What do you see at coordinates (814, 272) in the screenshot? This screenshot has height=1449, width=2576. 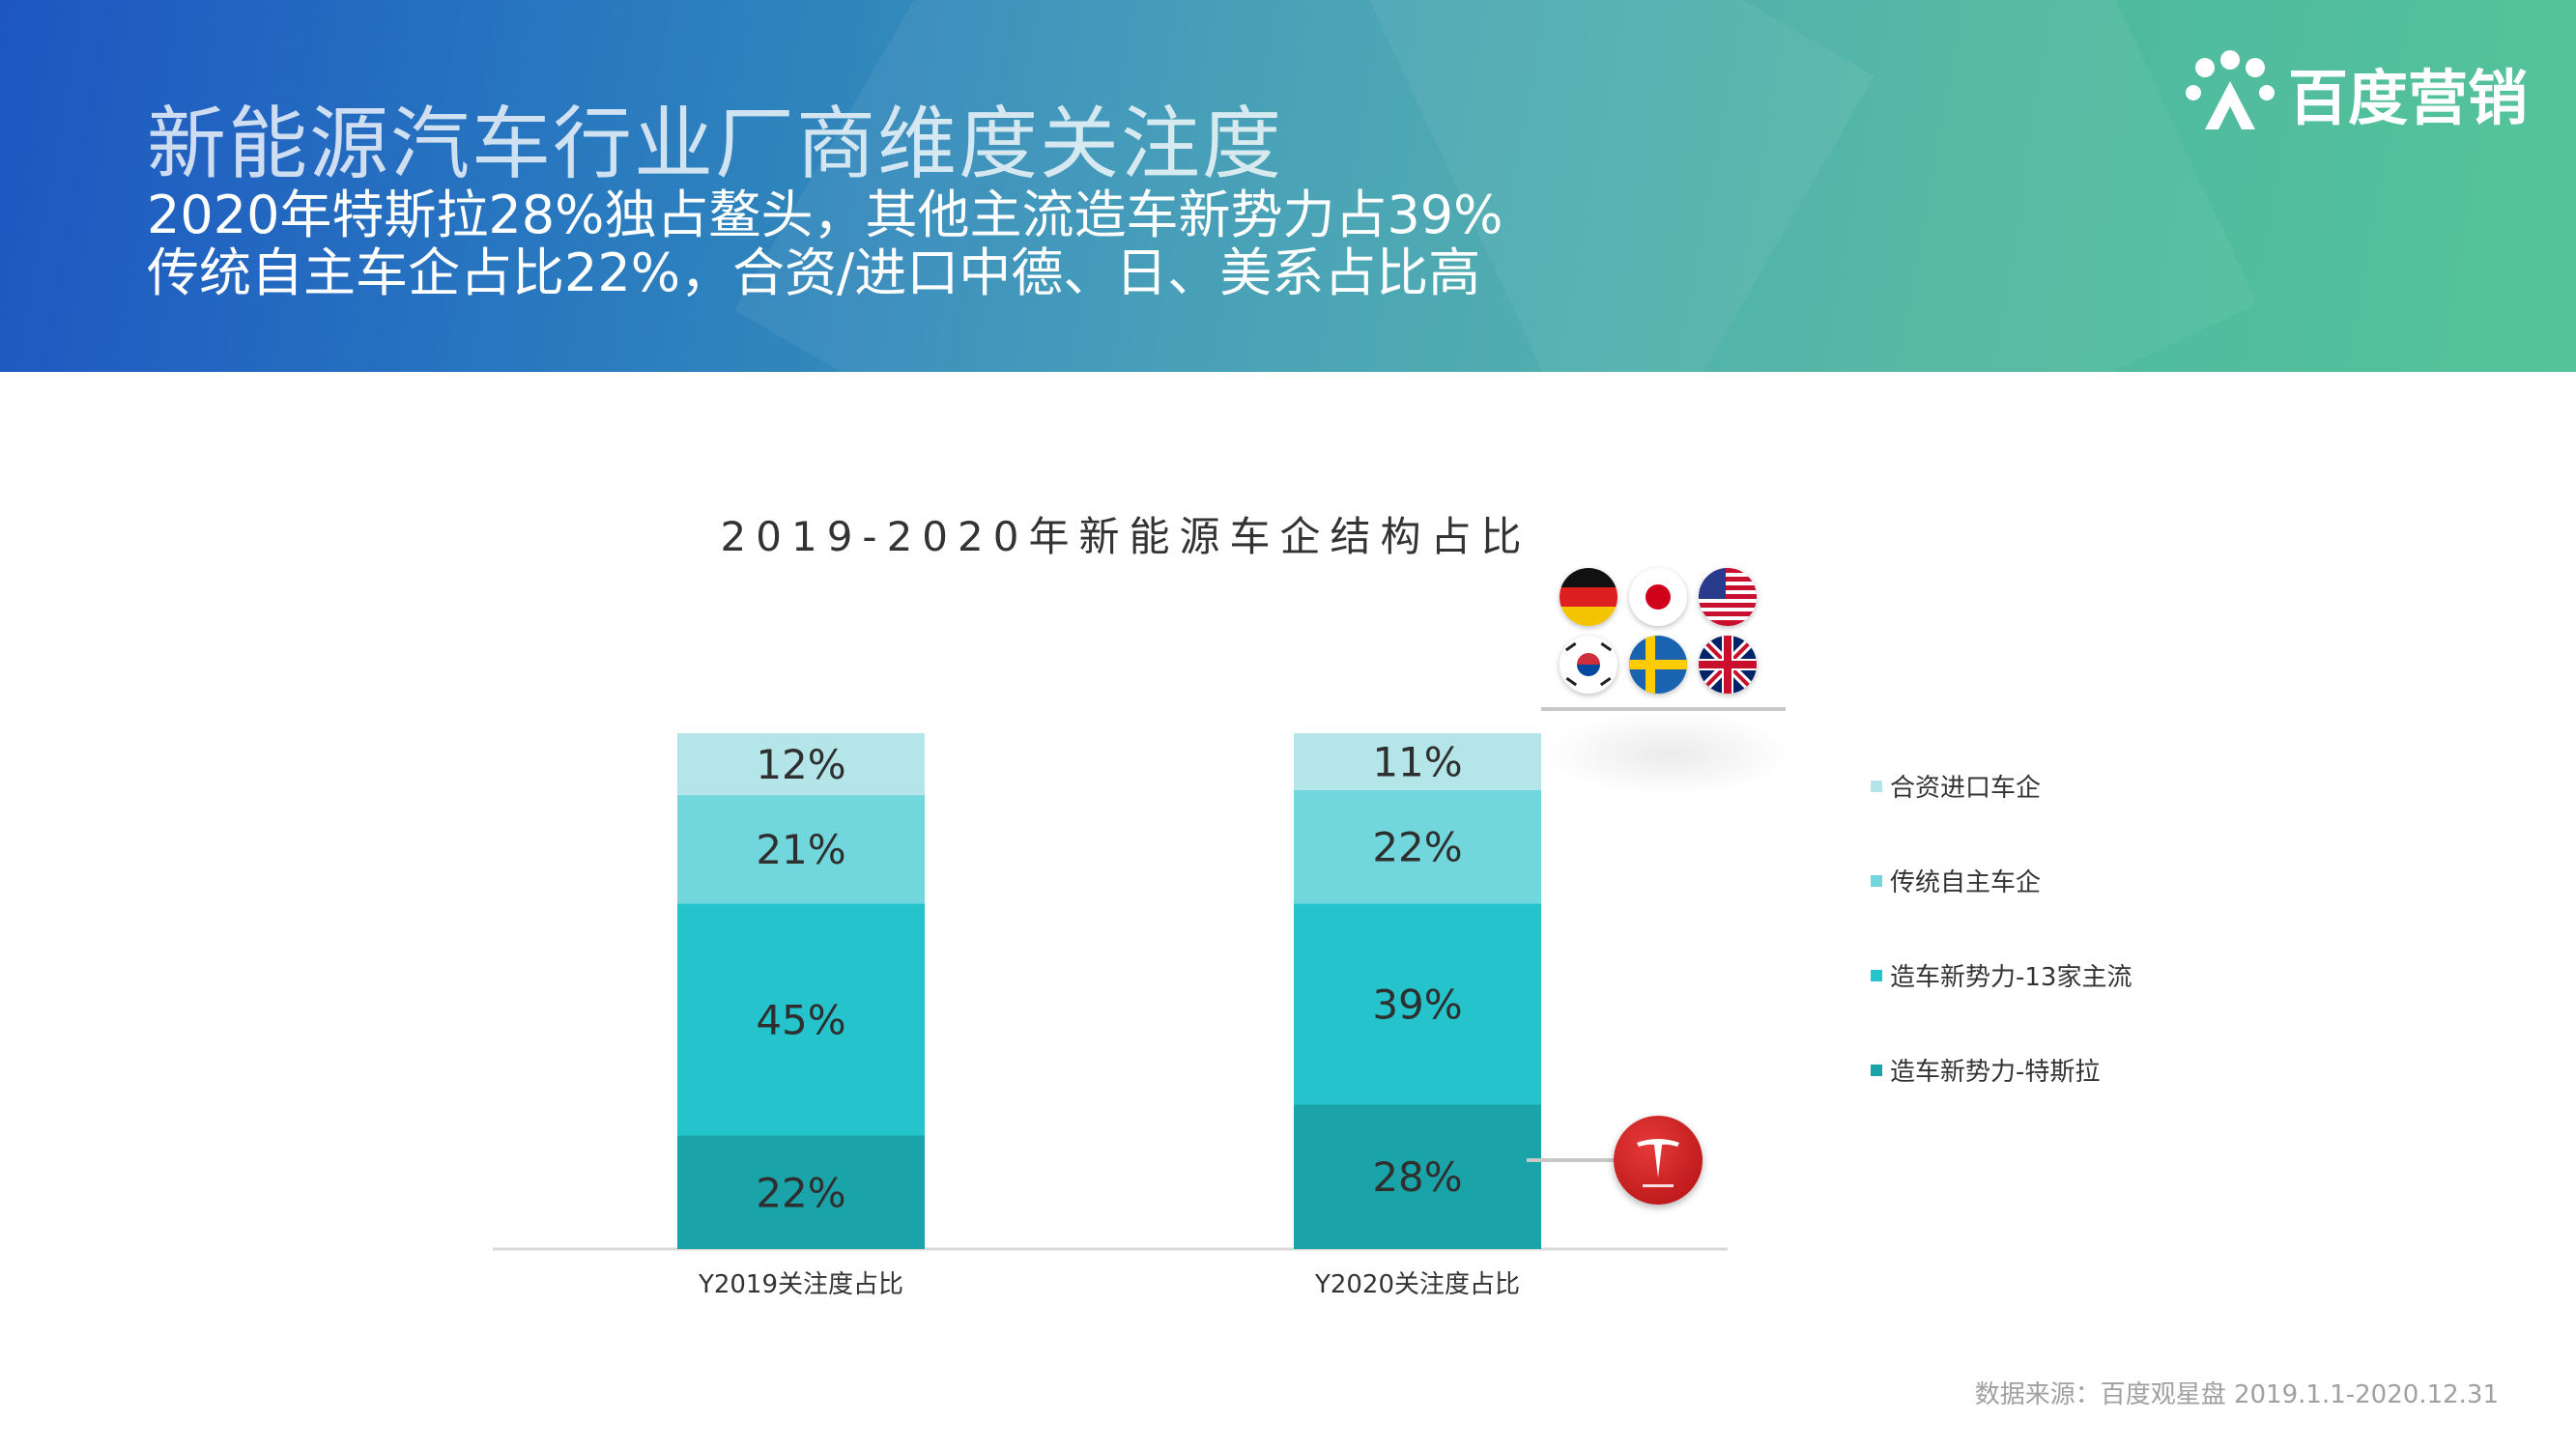 I see `page-subtitle-line2: 传统自主车企占比22%，合资/进口中德、日、美系占比高` at bounding box center [814, 272].